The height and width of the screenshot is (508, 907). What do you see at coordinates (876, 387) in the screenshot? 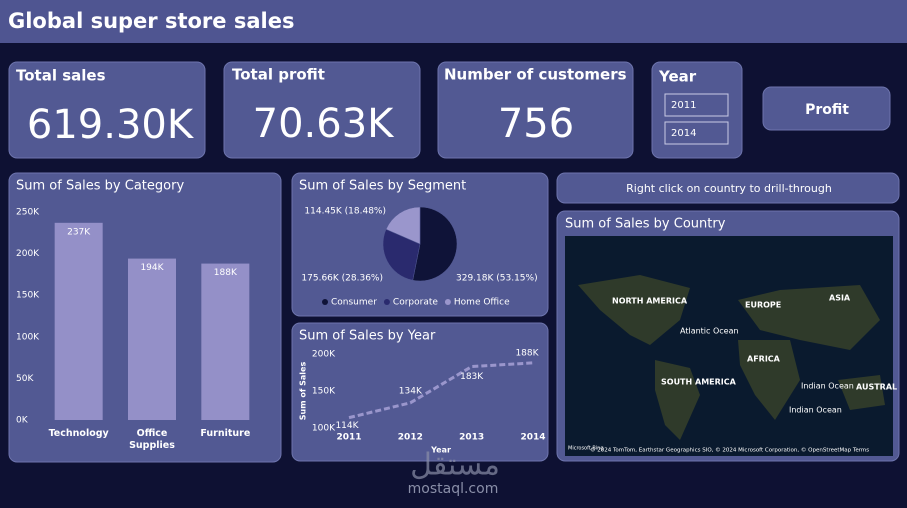
I see `map-label: AUSTRAL` at bounding box center [876, 387].